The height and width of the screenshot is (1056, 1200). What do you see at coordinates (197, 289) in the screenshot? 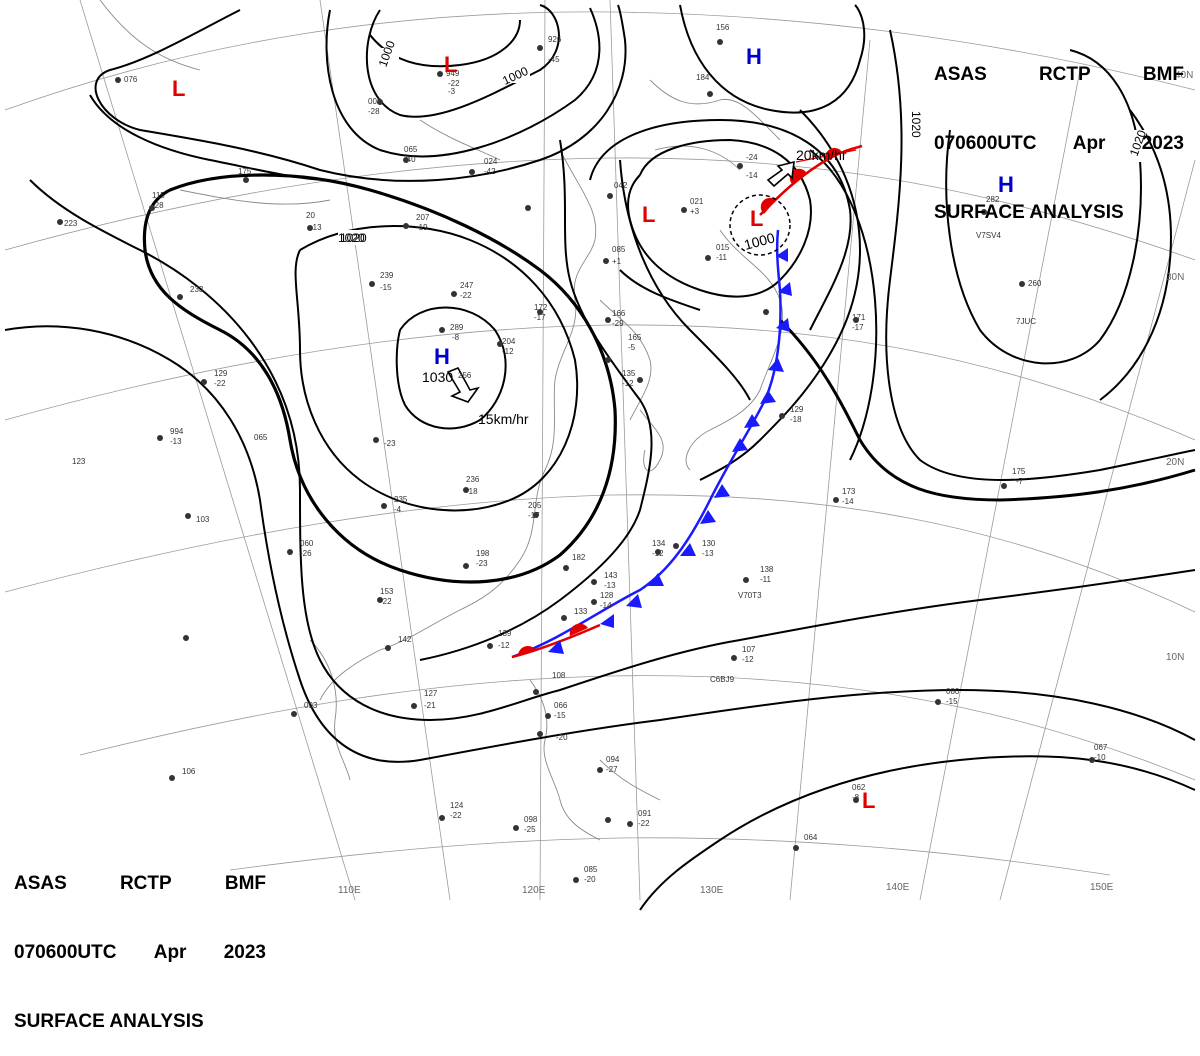
I see `station-value: 233` at bounding box center [197, 289].